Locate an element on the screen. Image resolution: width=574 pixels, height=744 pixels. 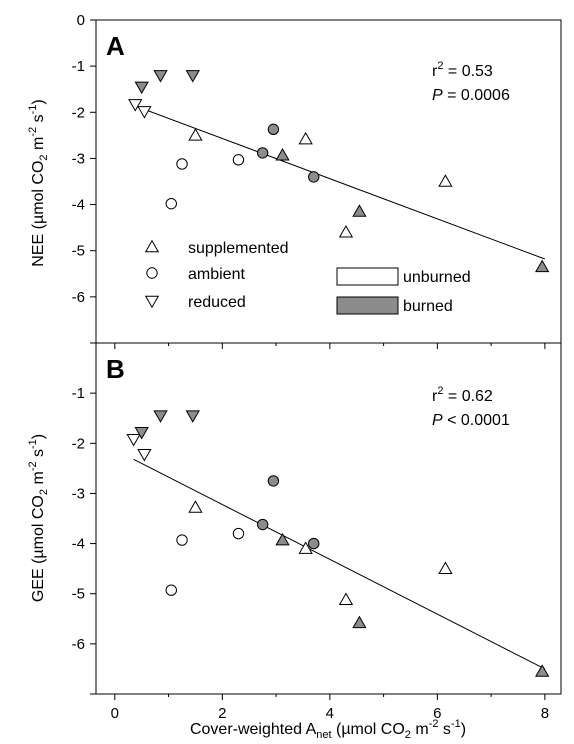
legend-marker-ambient is located at coordinates (152, 273).